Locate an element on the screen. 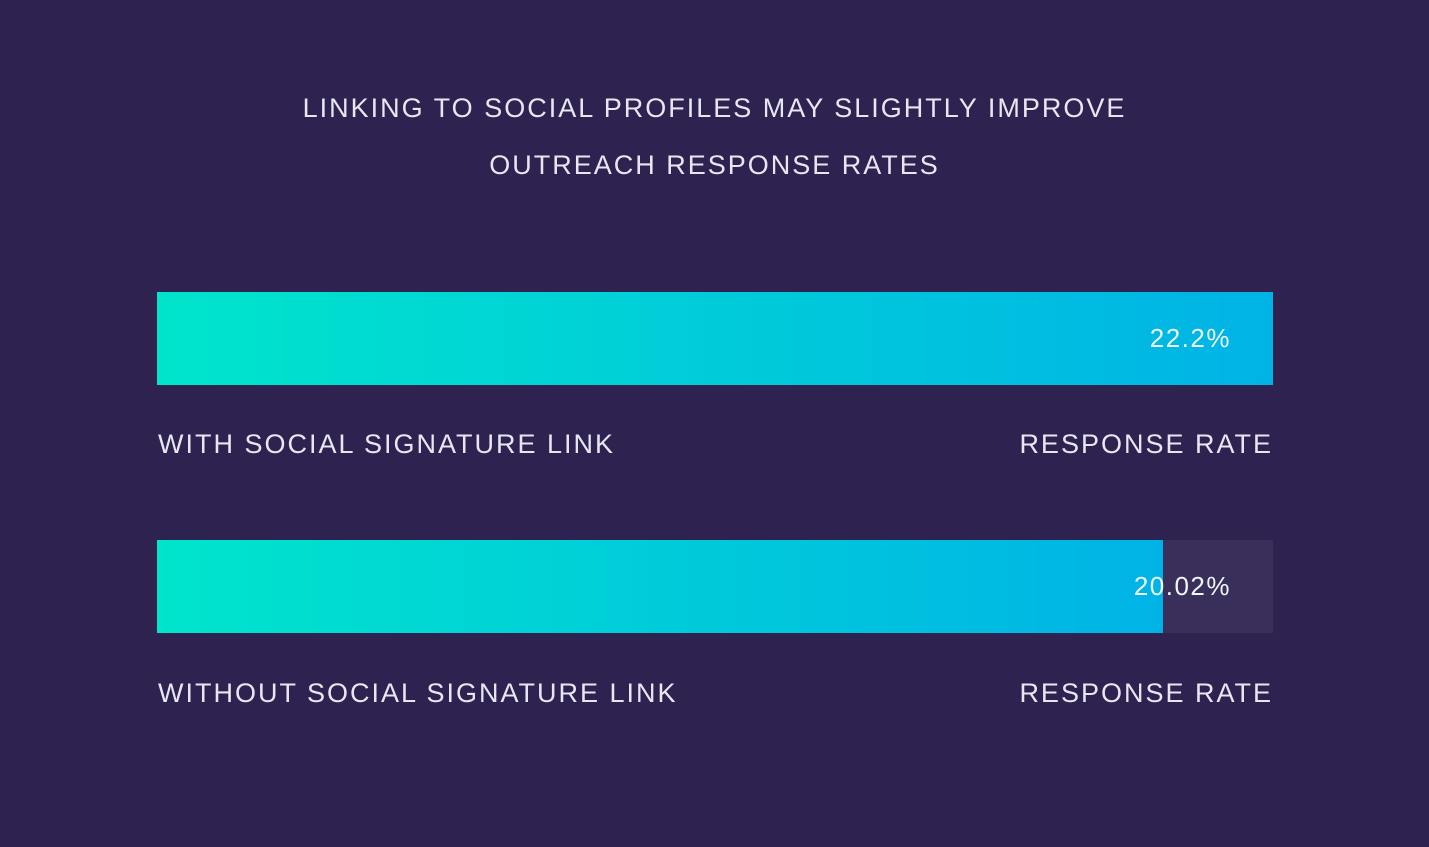  bar-track-with-link: 22.2% is located at coordinates (715, 338).